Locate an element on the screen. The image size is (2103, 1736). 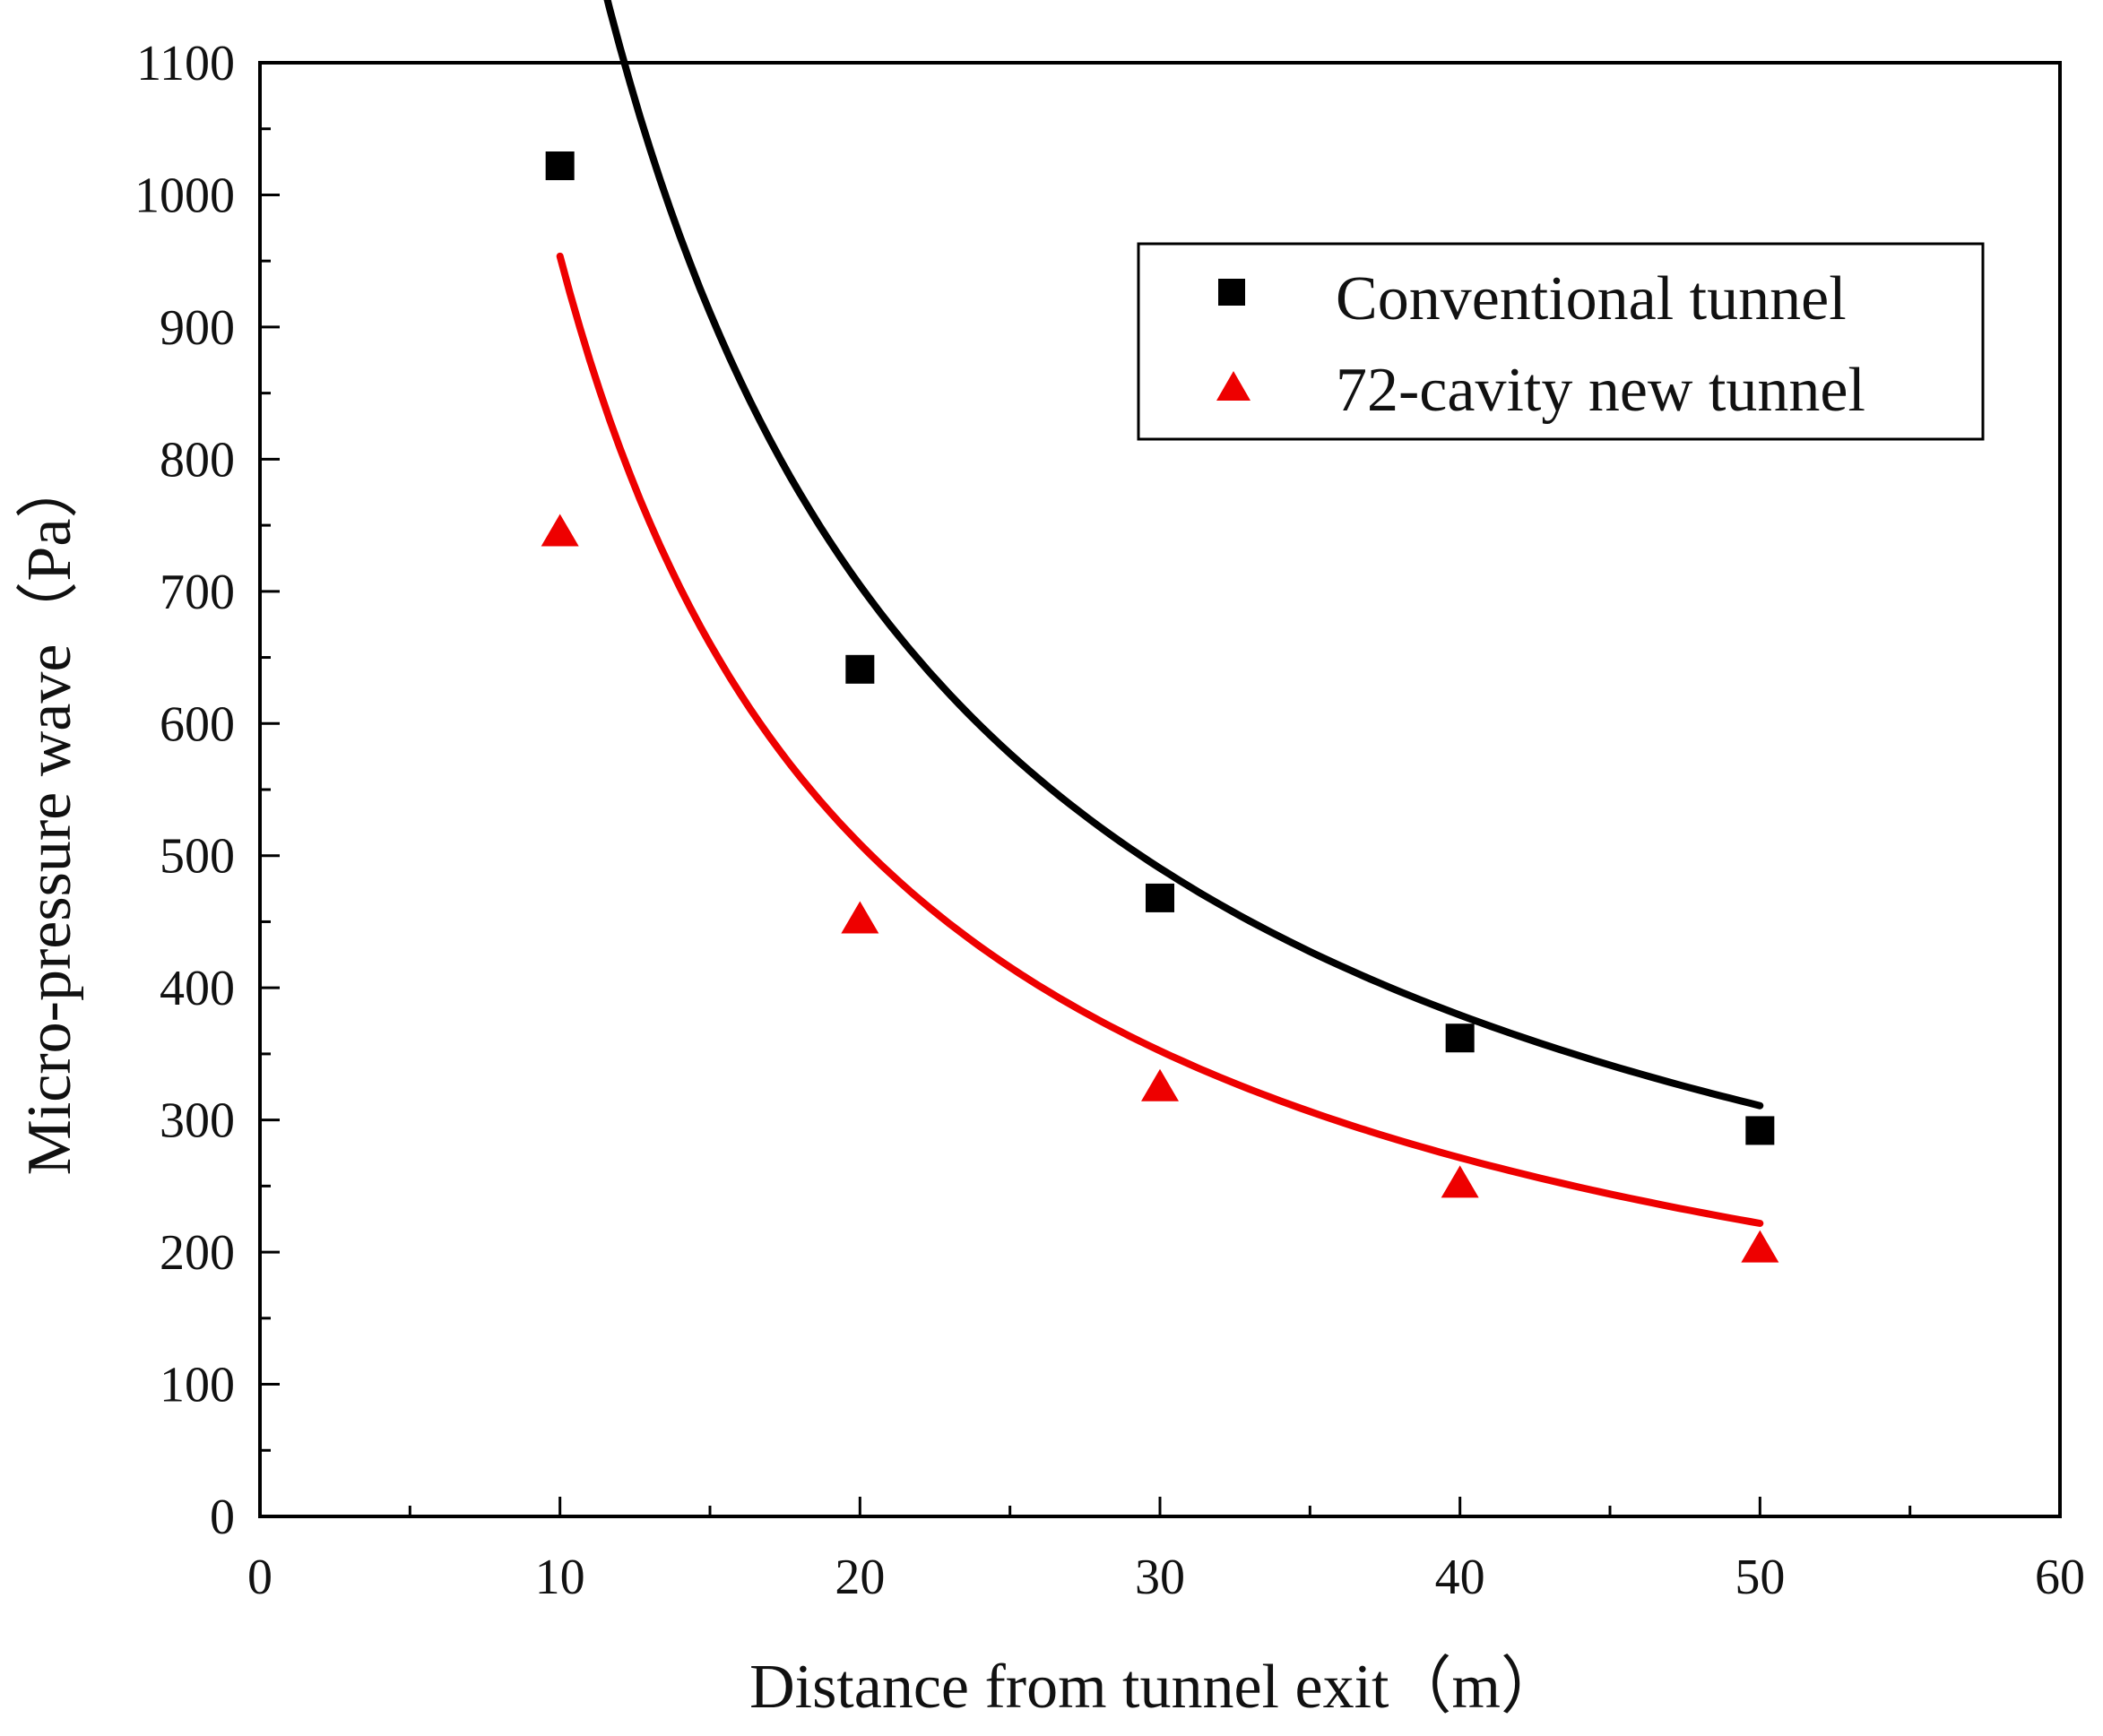
y-axis-tick-labels: 0 100 200 300 400 500 600 700 800 900 1000 1100 is located at coordinates (184, 790).